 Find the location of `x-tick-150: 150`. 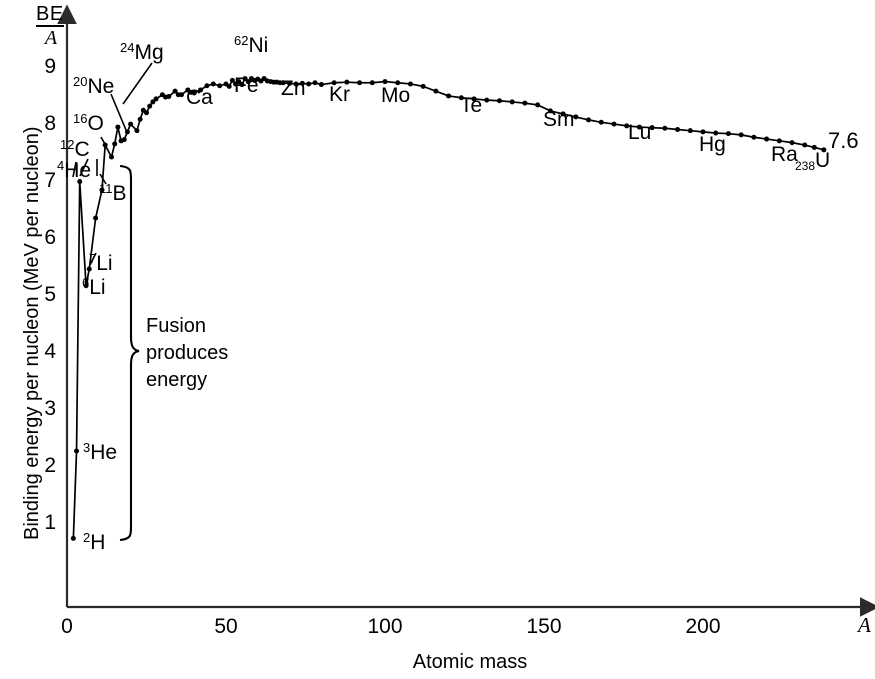

x-tick-150: 150 is located at coordinates (544, 626).